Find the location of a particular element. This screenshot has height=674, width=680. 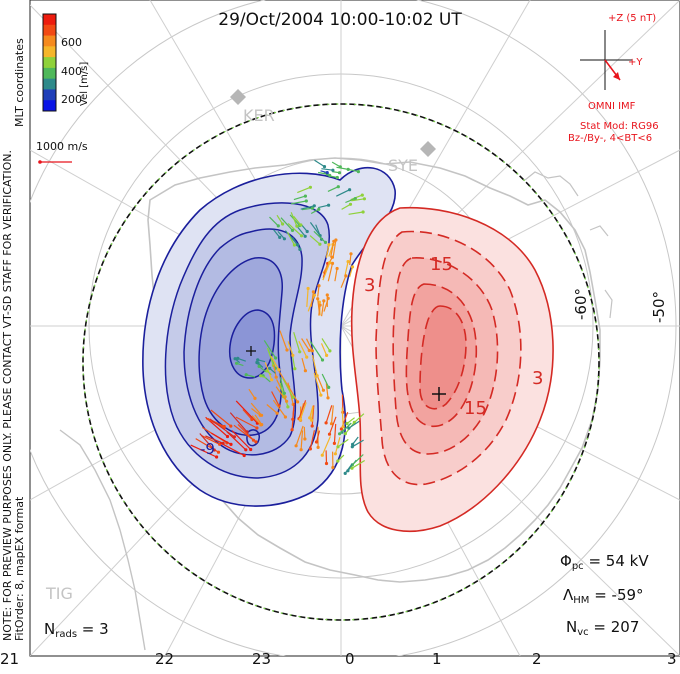

stat-model-conditions: Bz-/By-, 4<BT<6 is located at coordinates (610, 138).